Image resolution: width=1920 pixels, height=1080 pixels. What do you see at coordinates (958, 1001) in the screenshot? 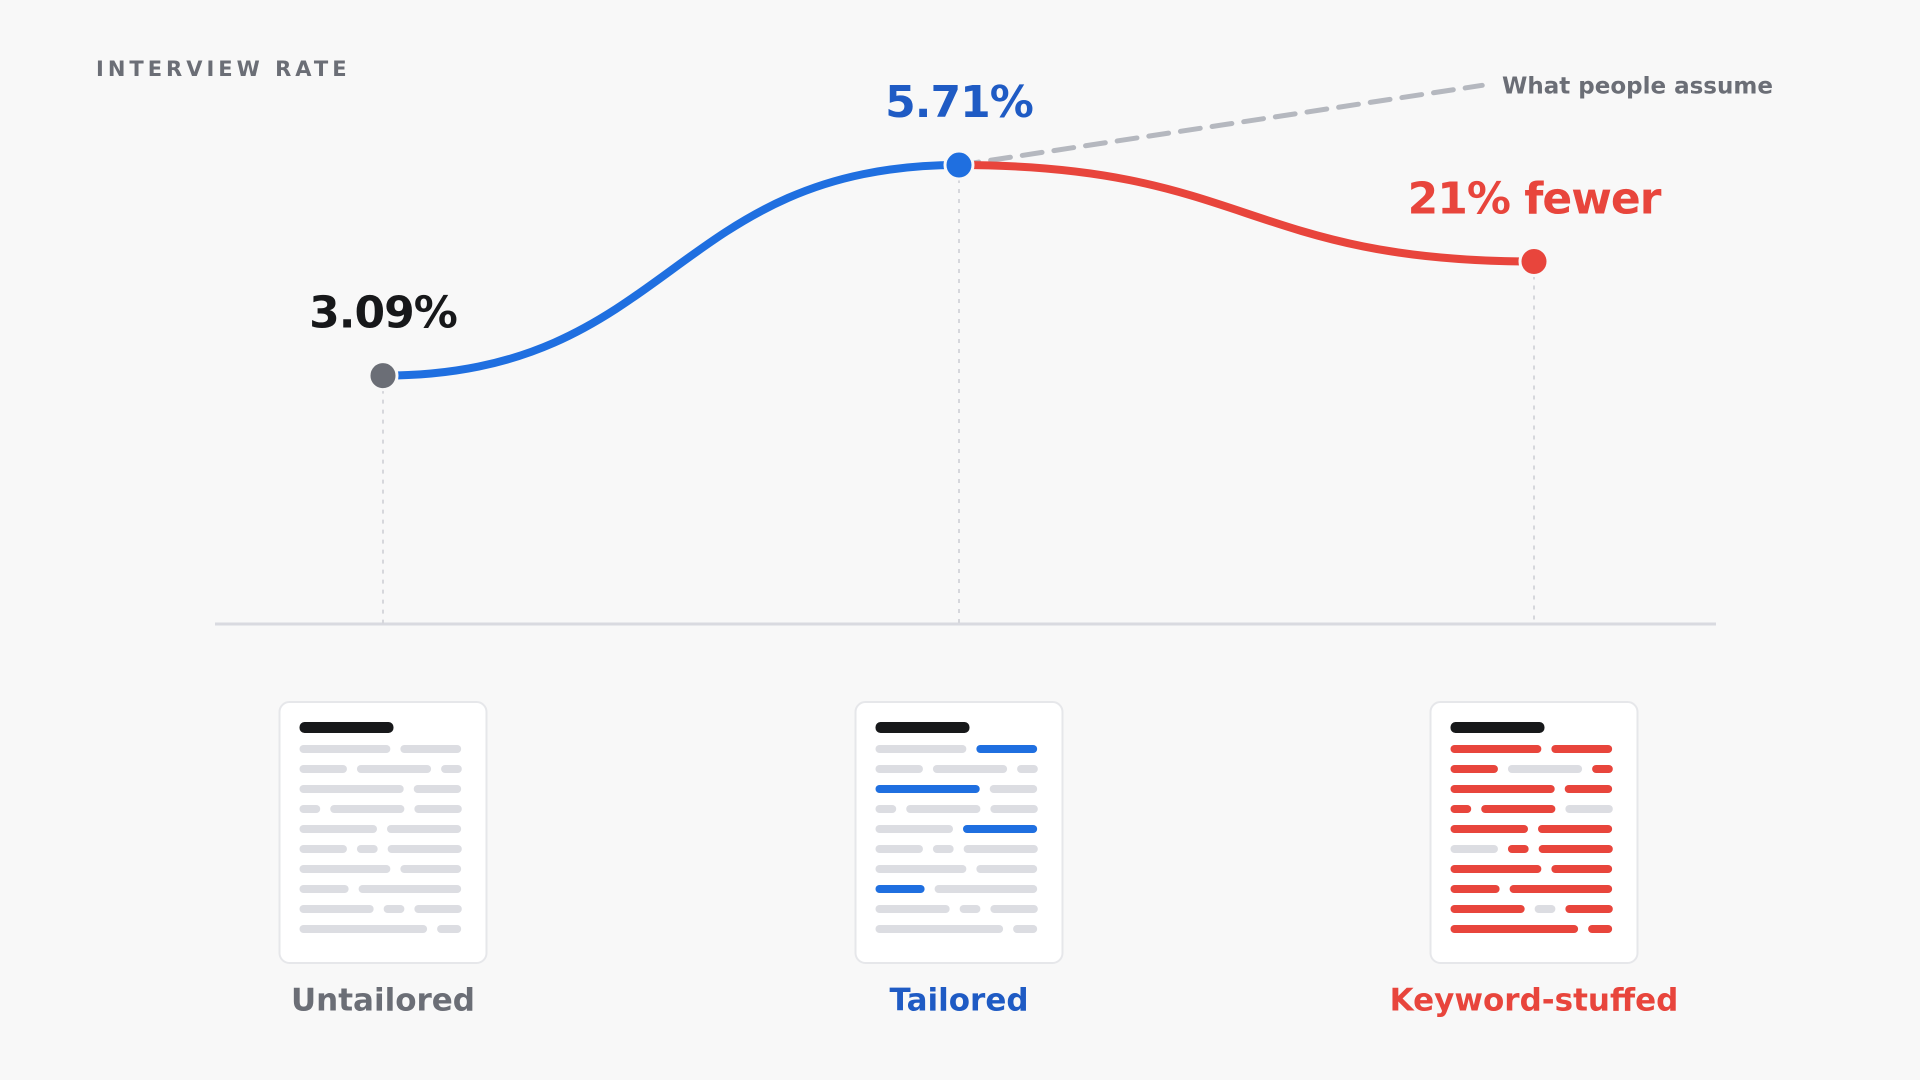
I see `category-label: Tailored` at bounding box center [958, 1001].